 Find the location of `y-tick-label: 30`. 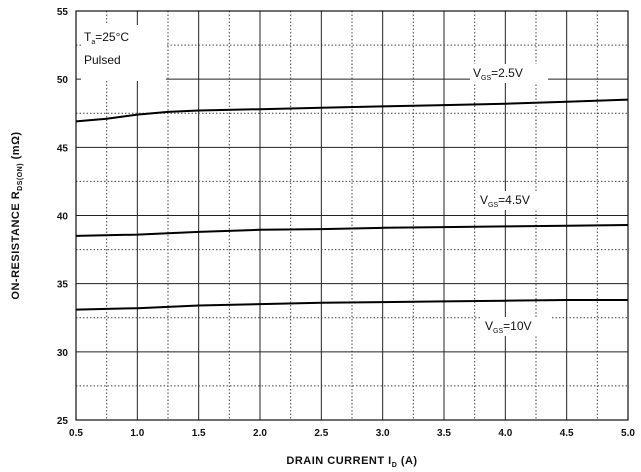

y-tick-label: 30 is located at coordinates (63, 353).